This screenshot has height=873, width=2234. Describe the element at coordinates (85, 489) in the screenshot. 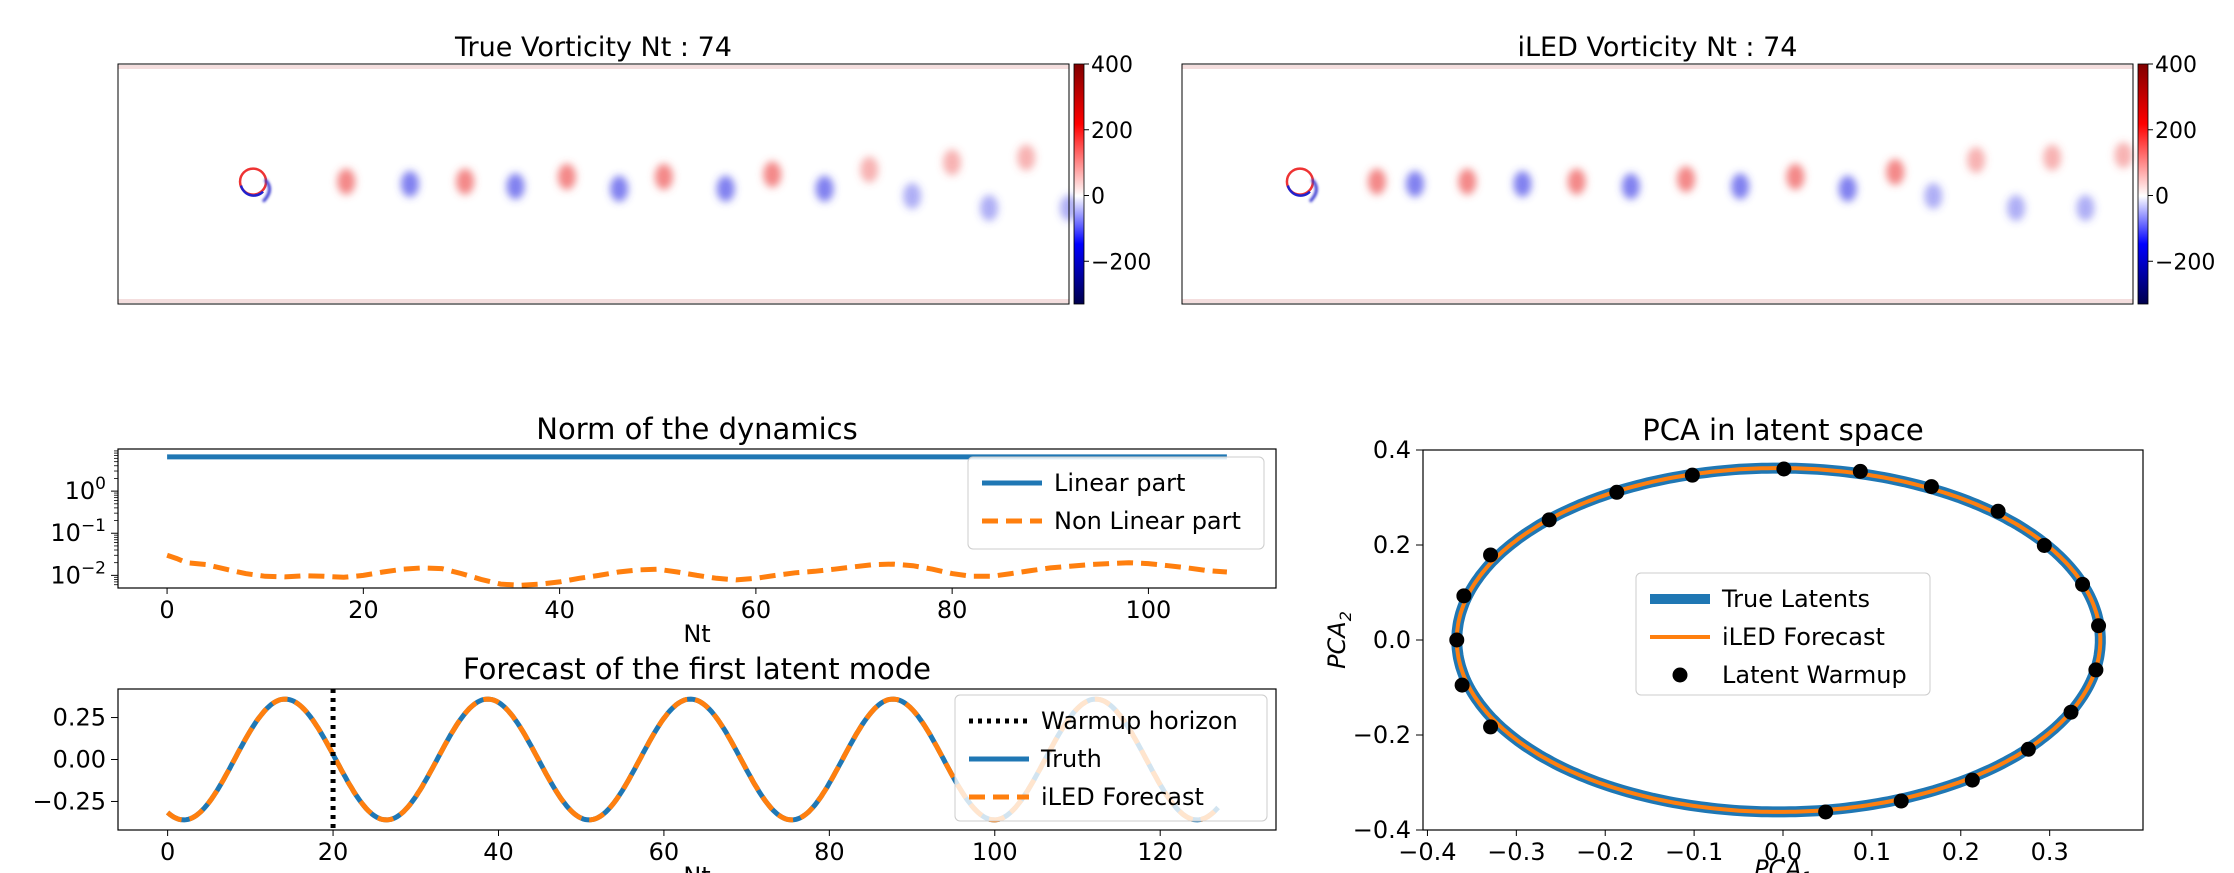

I see `y-tick-label: 10⁰` at that location.